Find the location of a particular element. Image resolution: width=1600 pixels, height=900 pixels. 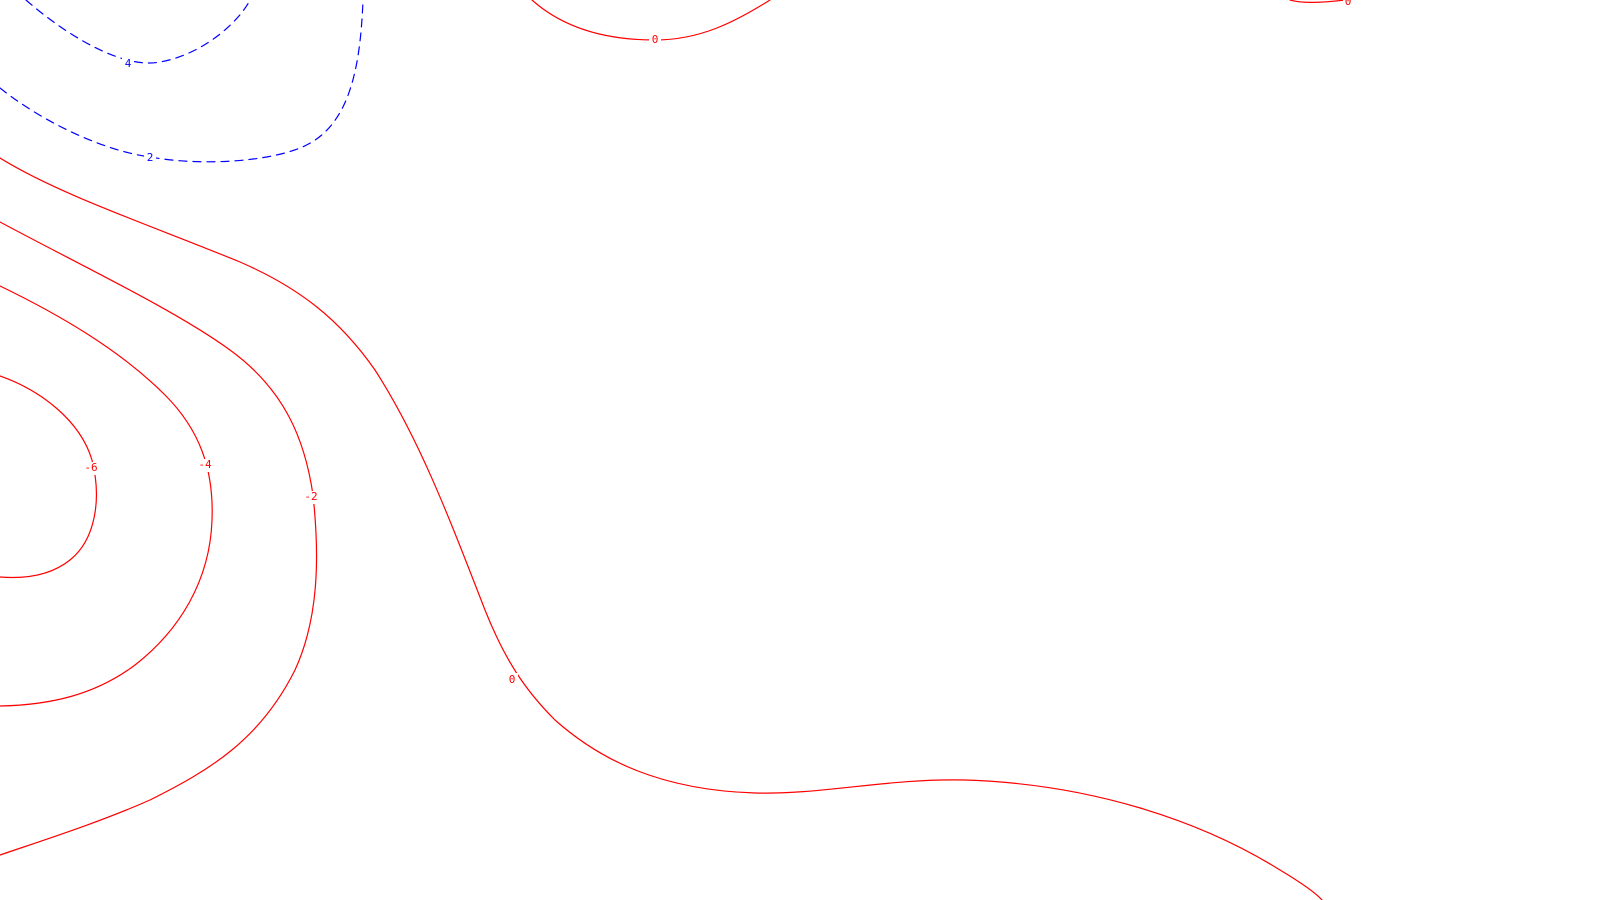

label-red-minus-6: -6 is located at coordinates (90, 467).